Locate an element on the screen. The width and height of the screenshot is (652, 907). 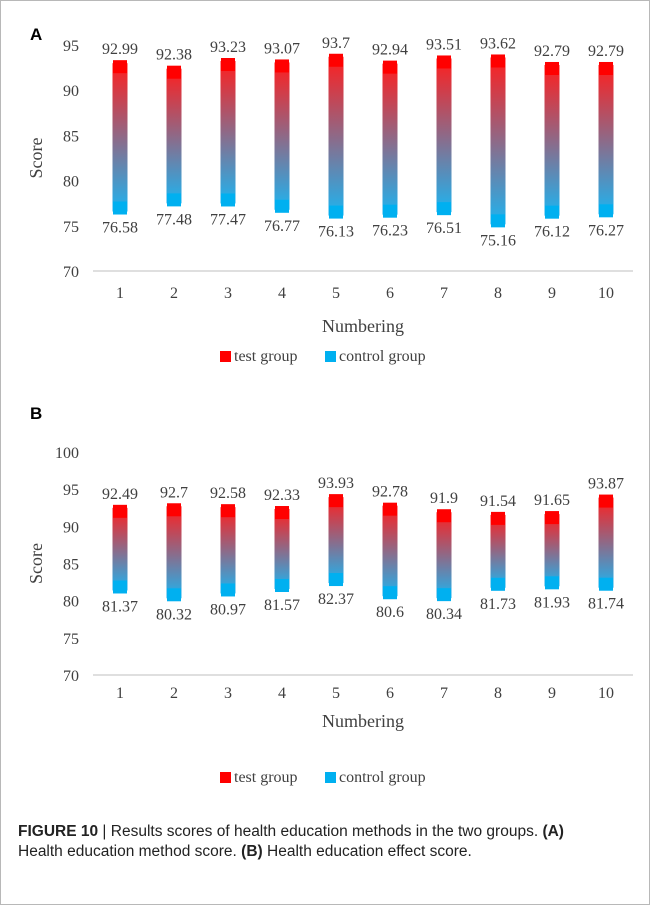
control-data-label: 81.73 is located at coordinates (498, 604).